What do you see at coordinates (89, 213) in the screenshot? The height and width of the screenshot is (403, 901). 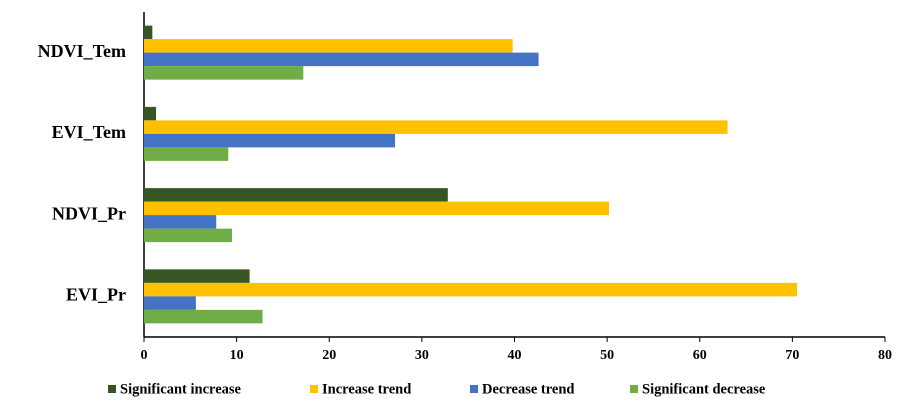 I see `y-tick-label: NDVI_Pr` at bounding box center [89, 213].